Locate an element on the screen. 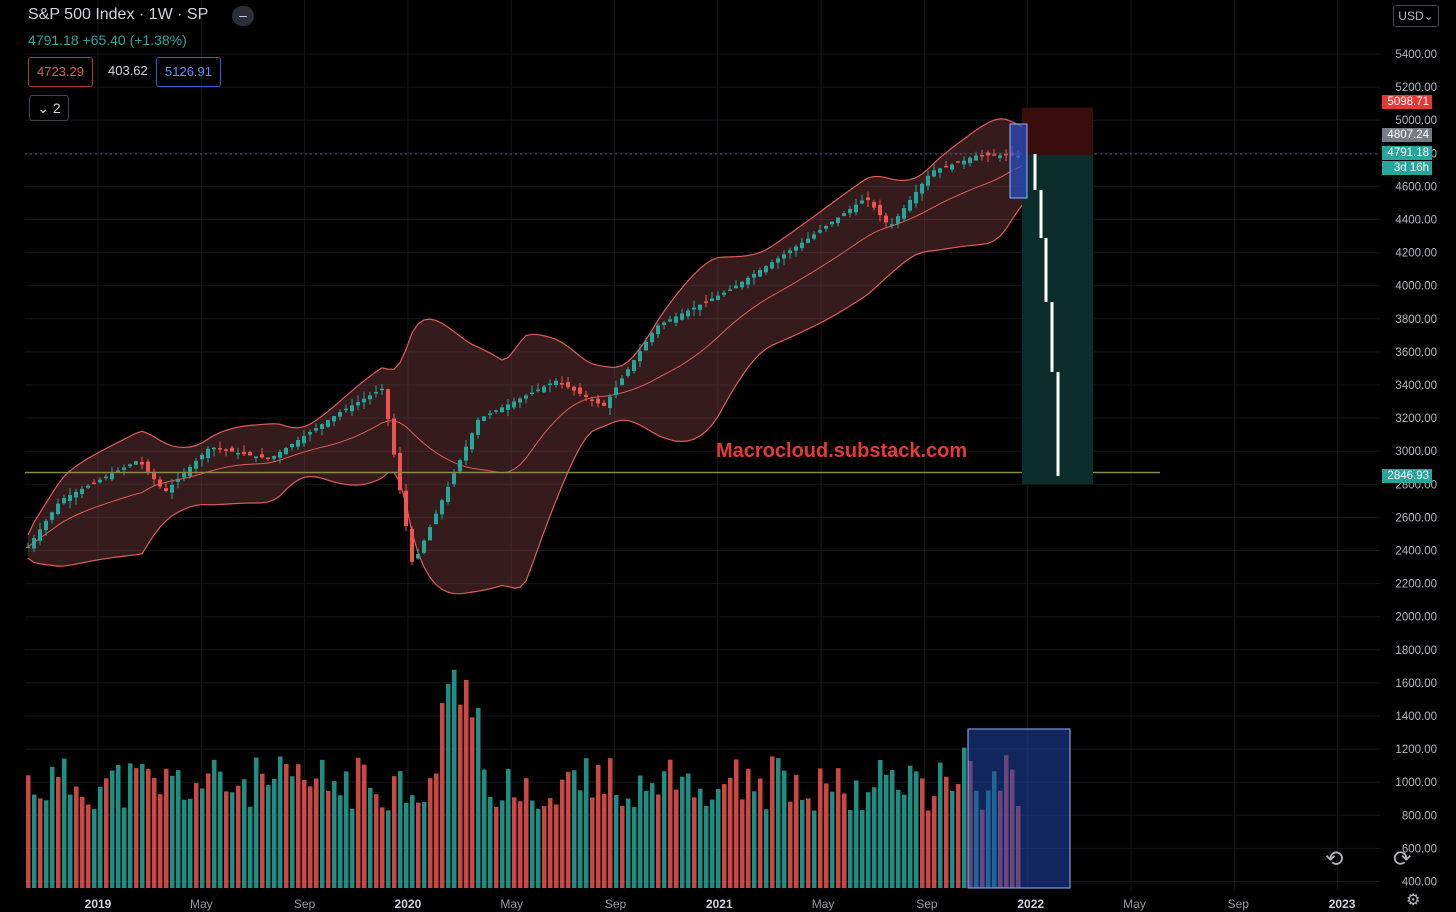 This screenshot has height=912, width=1456. price-axis-label: 3600.00 is located at coordinates (1416, 353).